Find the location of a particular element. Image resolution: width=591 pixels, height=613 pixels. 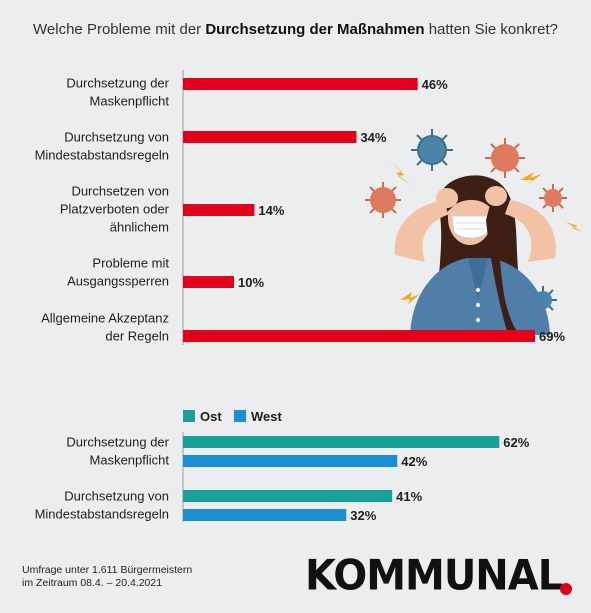

value-label: 42% is located at coordinates (414, 461).